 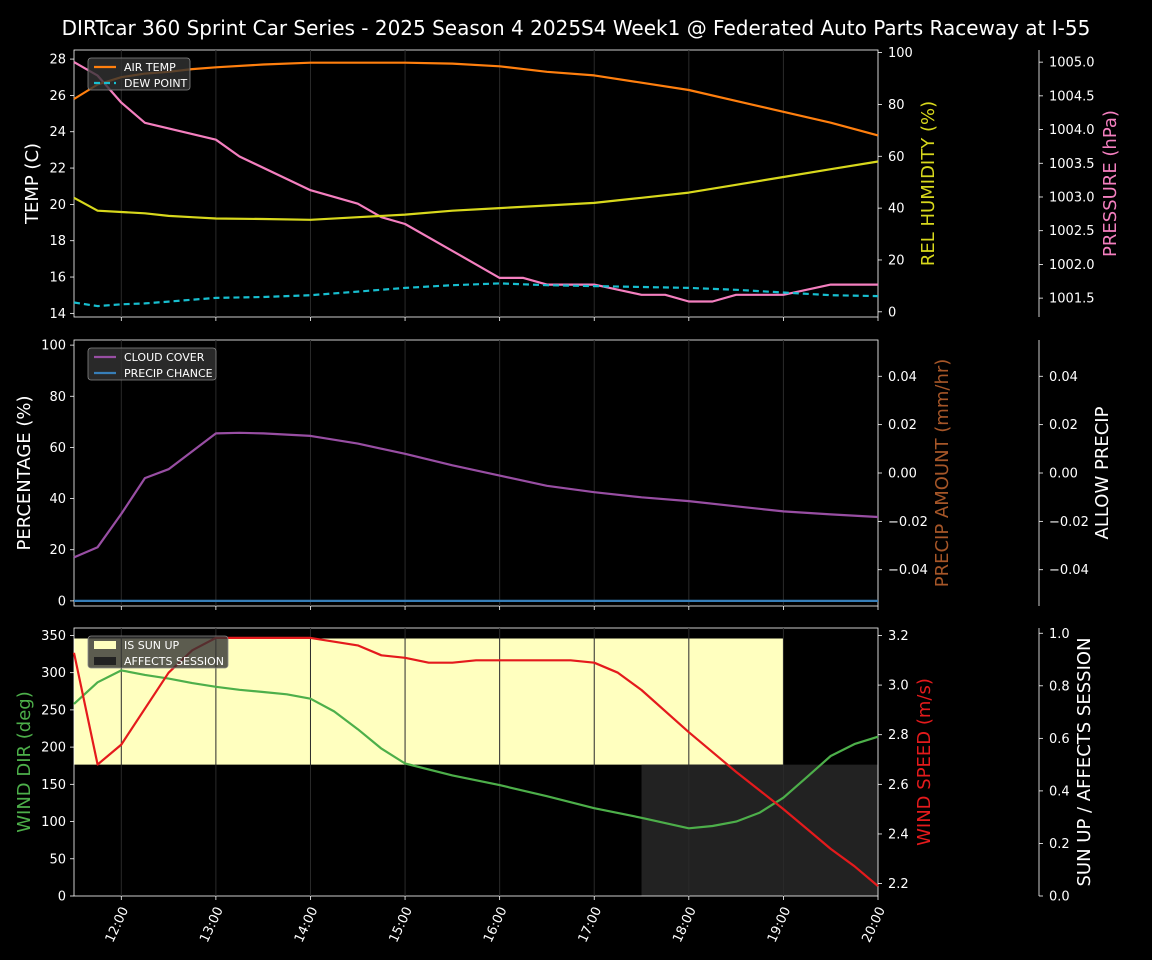 What do you see at coordinates (900, 53) in the screenshot?
I see `humidity-axis-tick-label: 100` at bounding box center [900, 53].